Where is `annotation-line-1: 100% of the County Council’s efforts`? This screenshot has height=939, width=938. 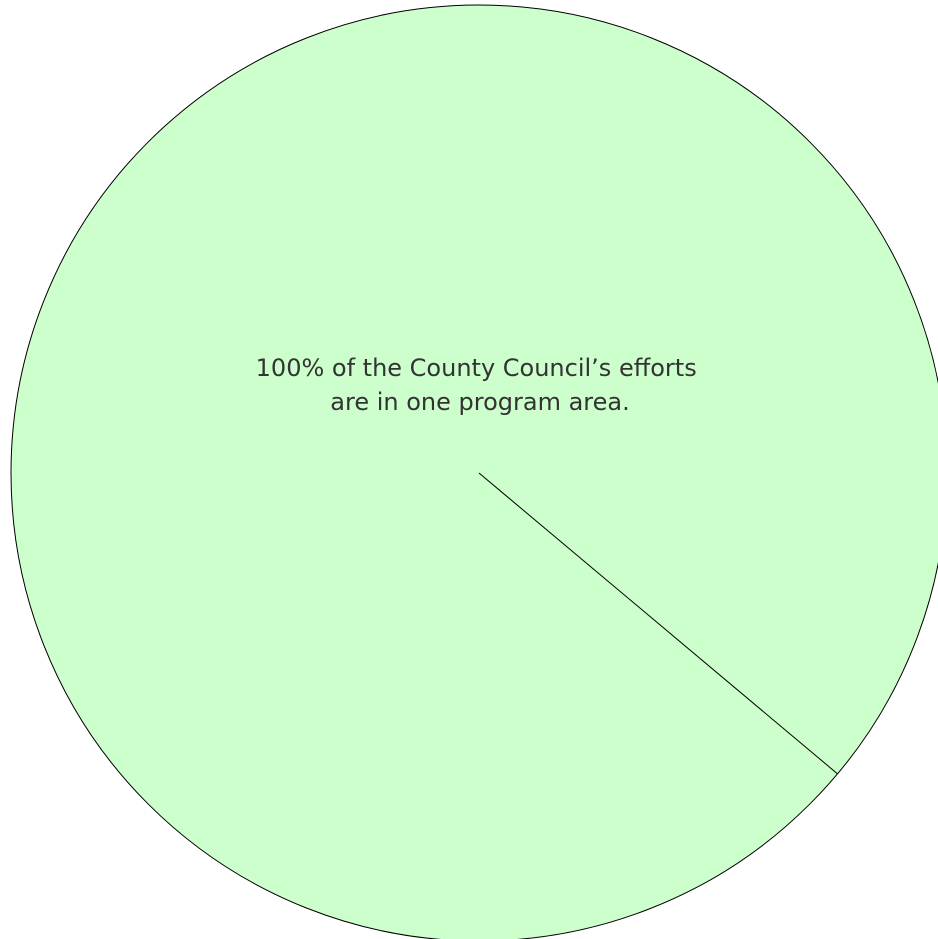 annotation-line-1: 100% of the County Council’s efforts is located at coordinates (476, 368).